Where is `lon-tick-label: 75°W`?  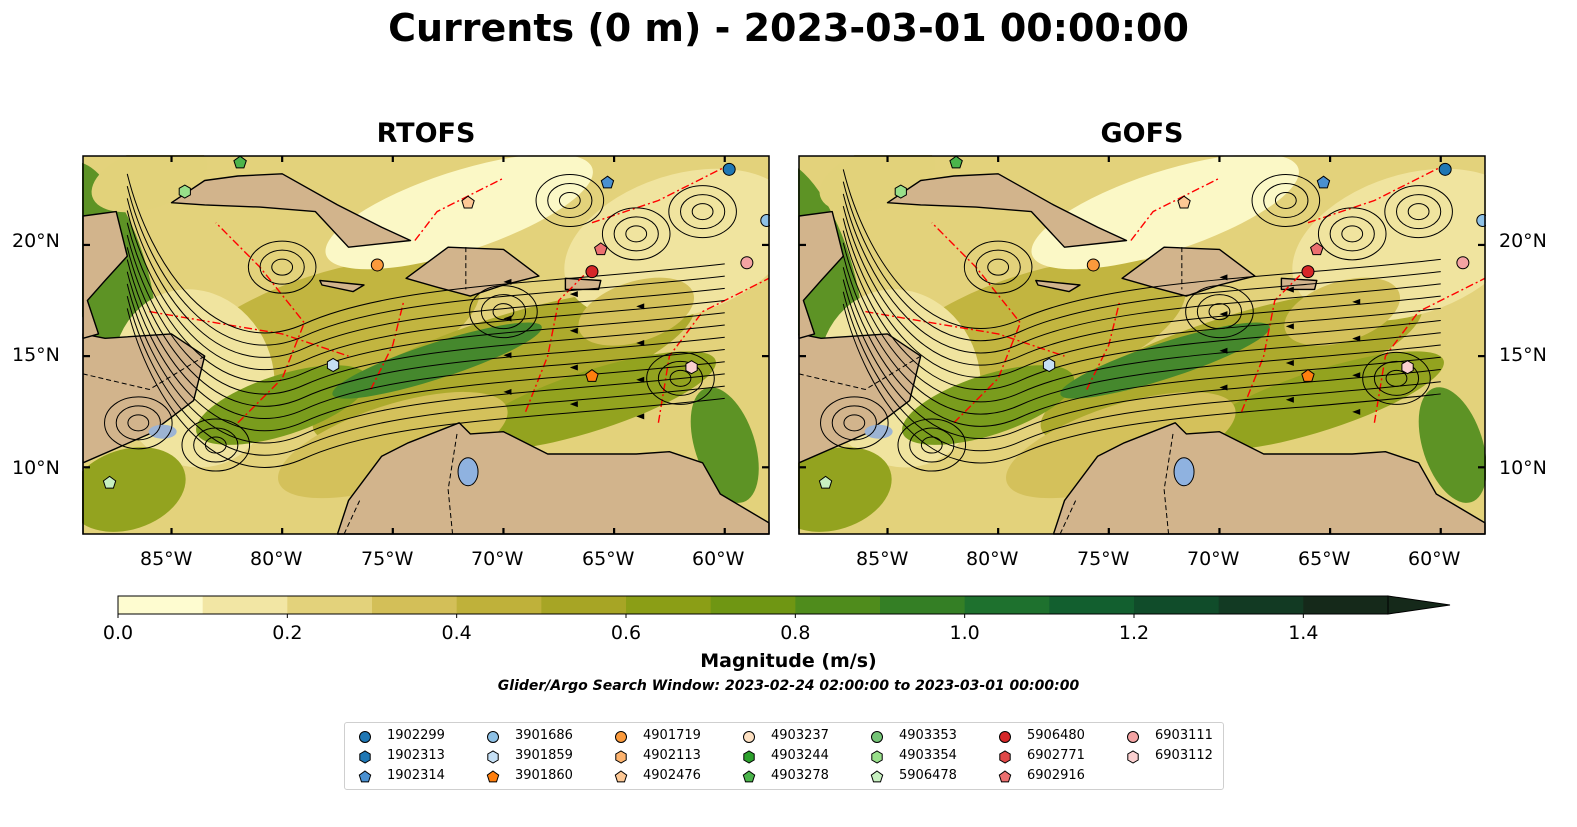 lon-tick-label: 75°W is located at coordinates (1103, 559).